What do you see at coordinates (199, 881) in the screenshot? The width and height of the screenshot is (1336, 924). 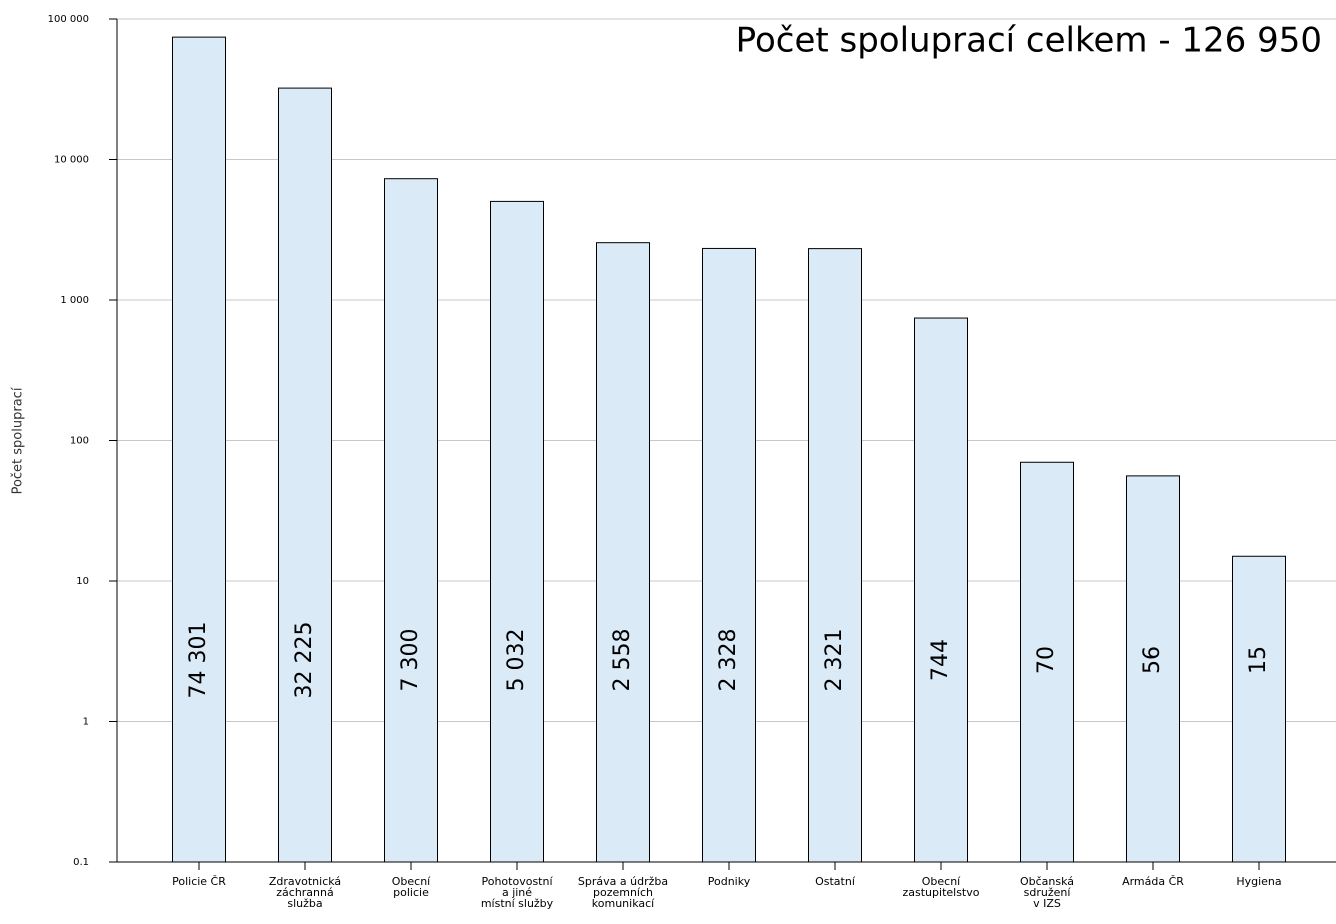 I see `x-tick-label: Policie ČR` at bounding box center [199, 881].